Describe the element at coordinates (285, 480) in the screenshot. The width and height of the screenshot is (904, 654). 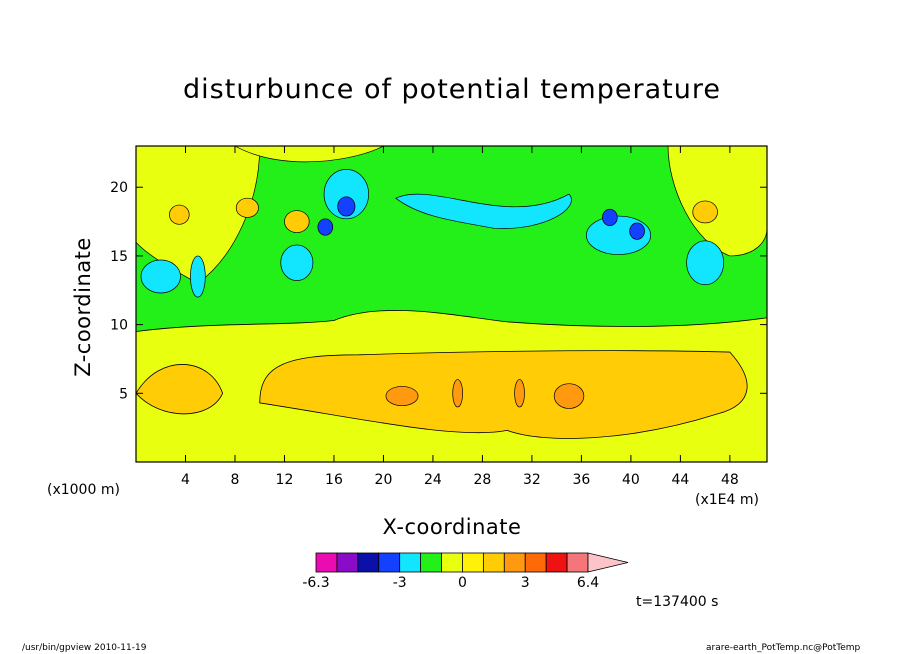
I see `x-tick-label-12: 12` at that location.